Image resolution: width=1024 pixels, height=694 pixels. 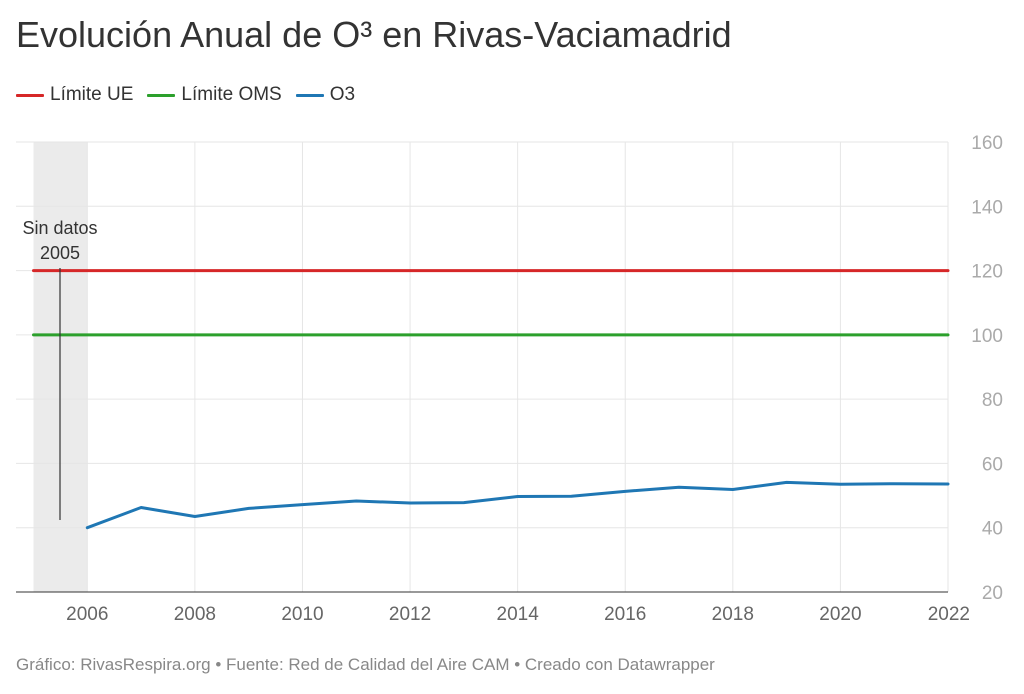 What do you see at coordinates (992, 464) in the screenshot?
I see `y-tick-label: 60` at bounding box center [992, 464].